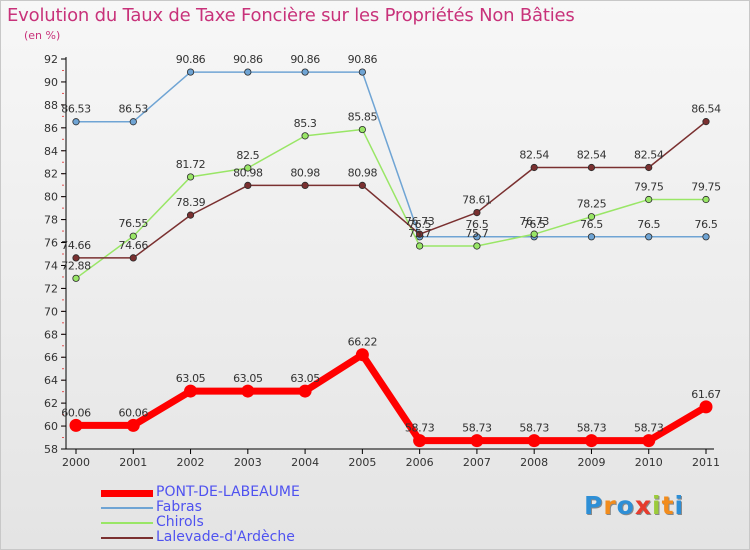 The height and width of the screenshot is (550, 750). Describe the element at coordinates (305, 123) in the screenshot. I see `data-label: 85.3` at that location.